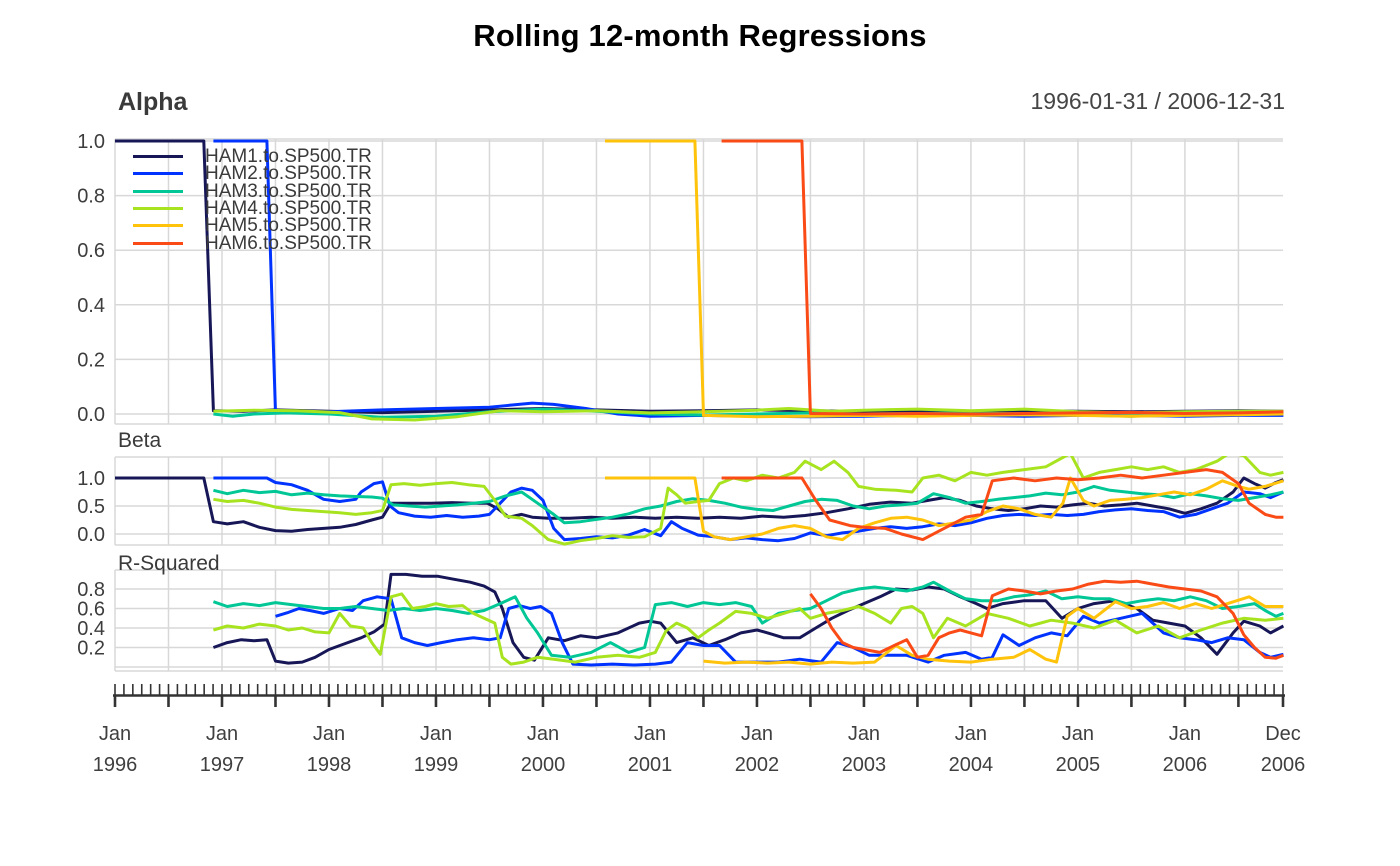 The height and width of the screenshot is (866, 1400). I want to click on legend-label: HAM1.to.SP500.TR, so click(288, 157).